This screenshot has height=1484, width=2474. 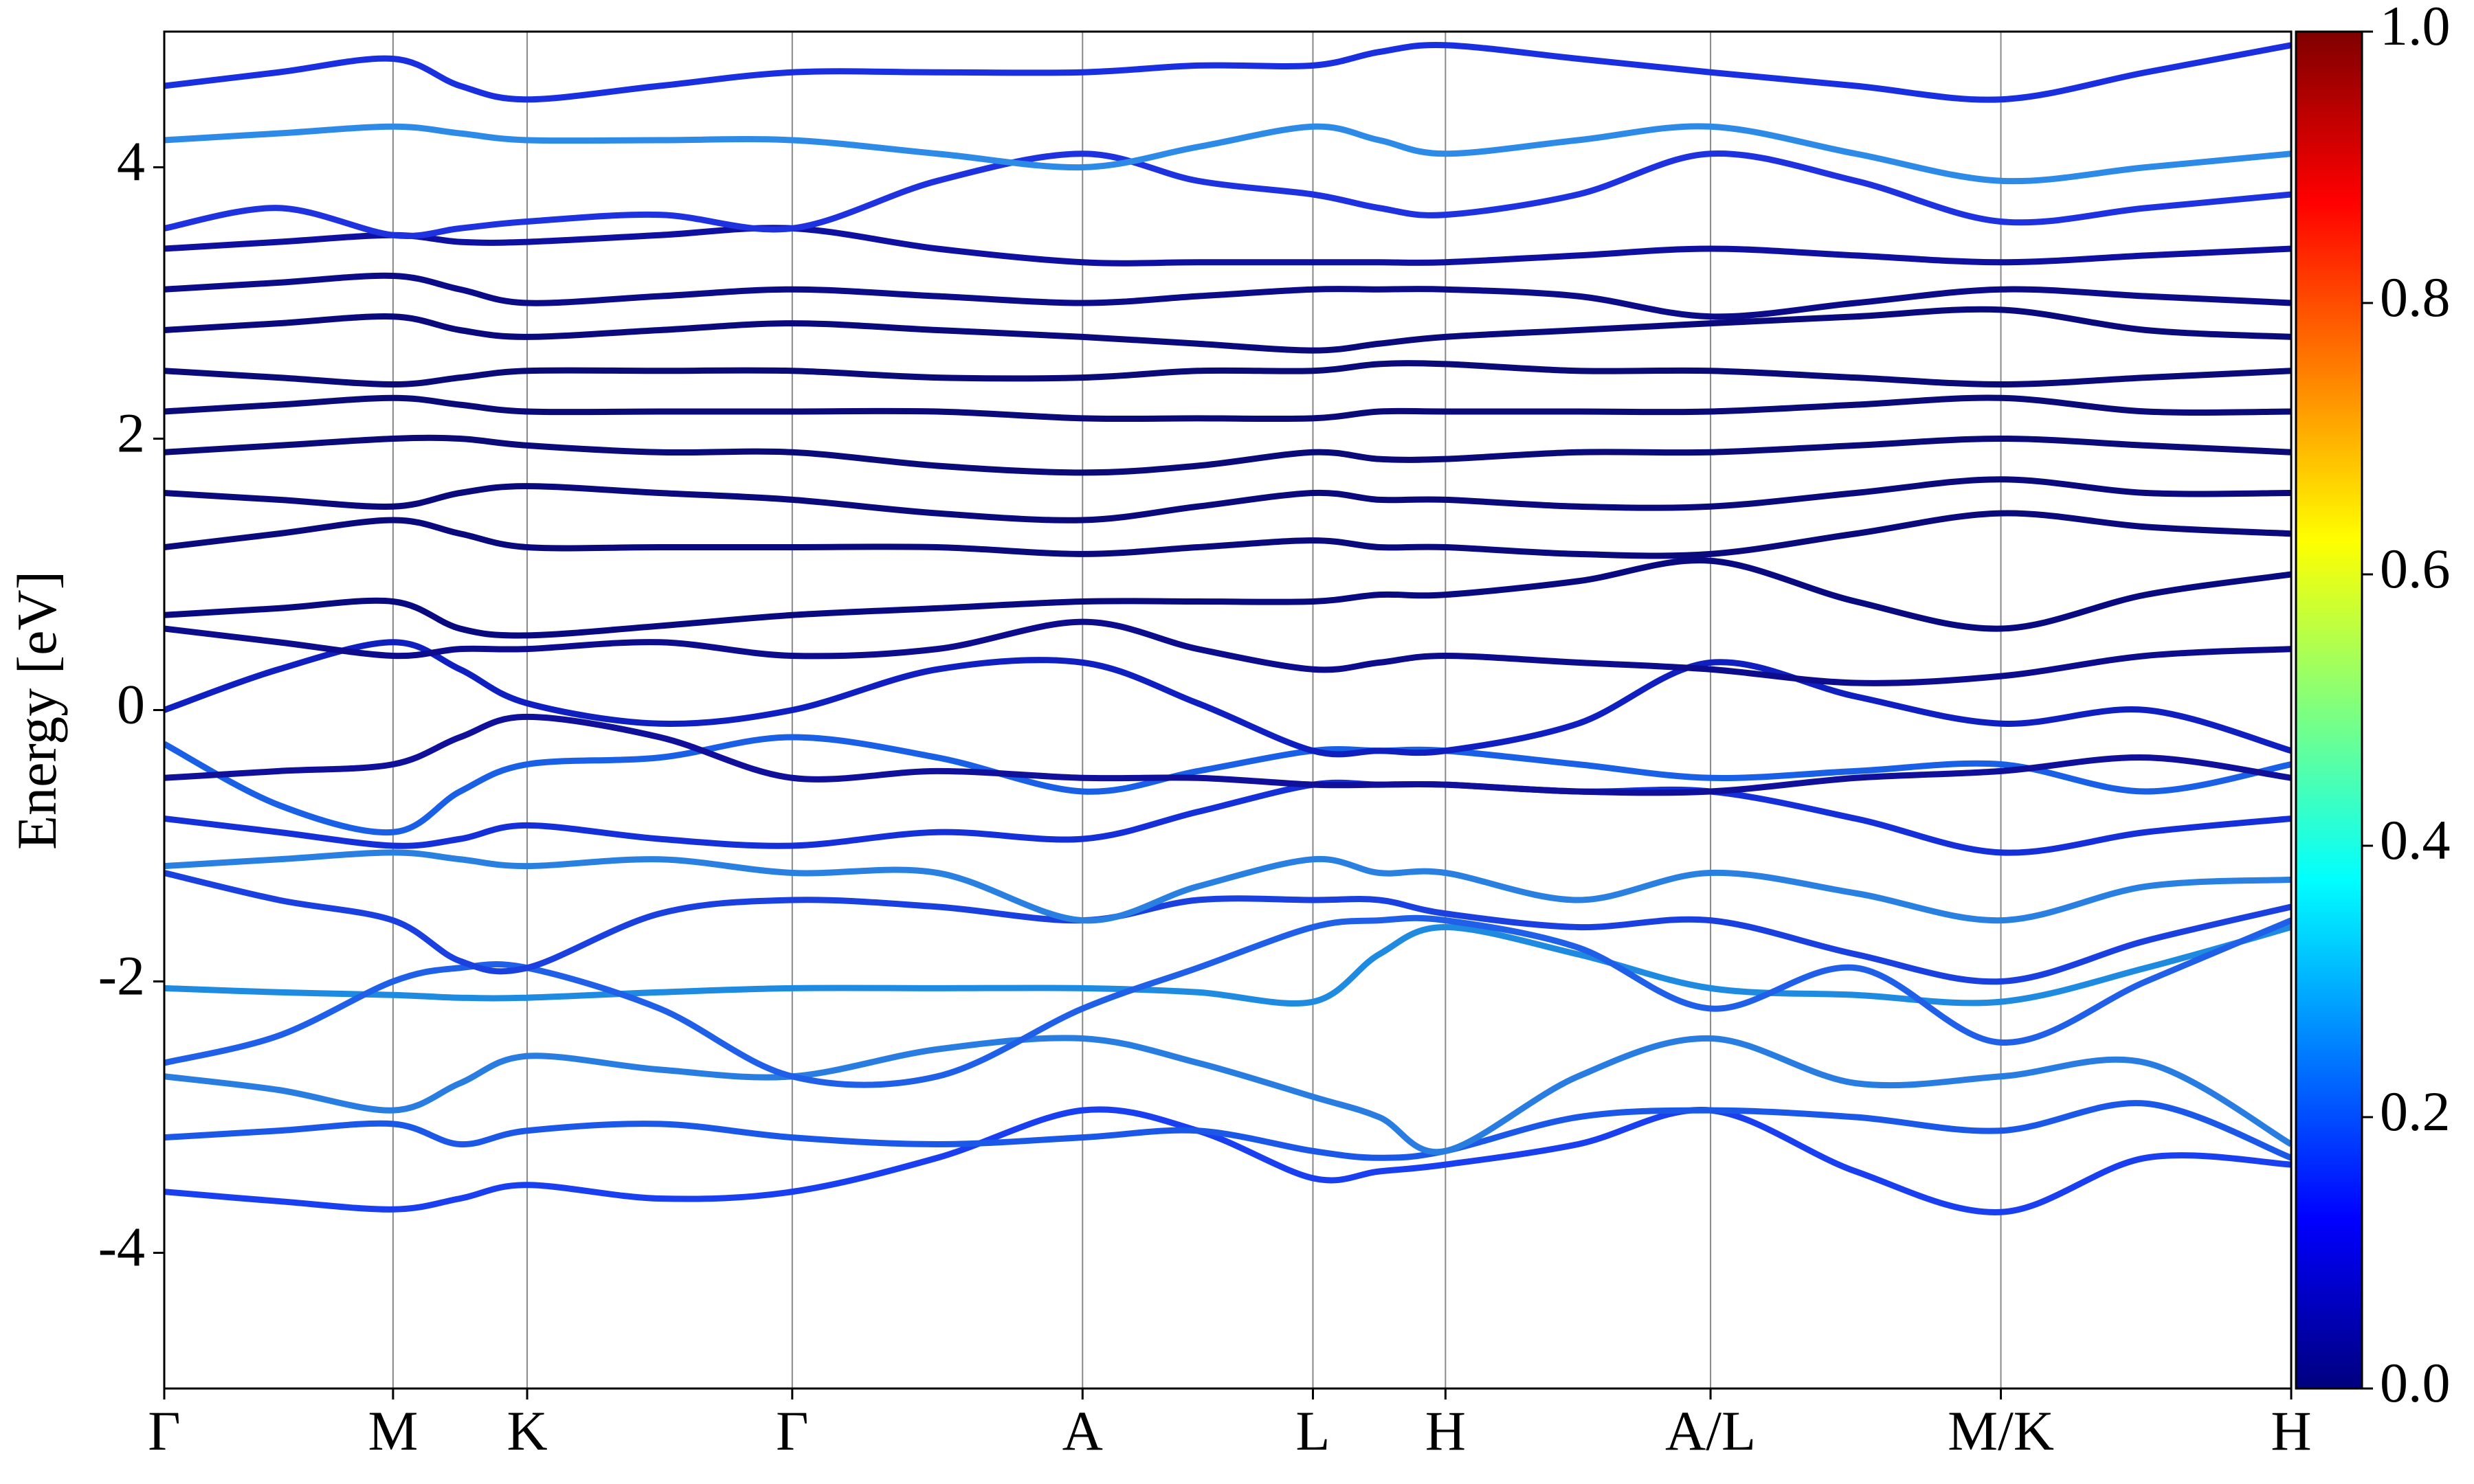 What do you see at coordinates (2415, 28) in the screenshot?
I see `colorbar-tick-label: 1.0` at bounding box center [2415, 28].